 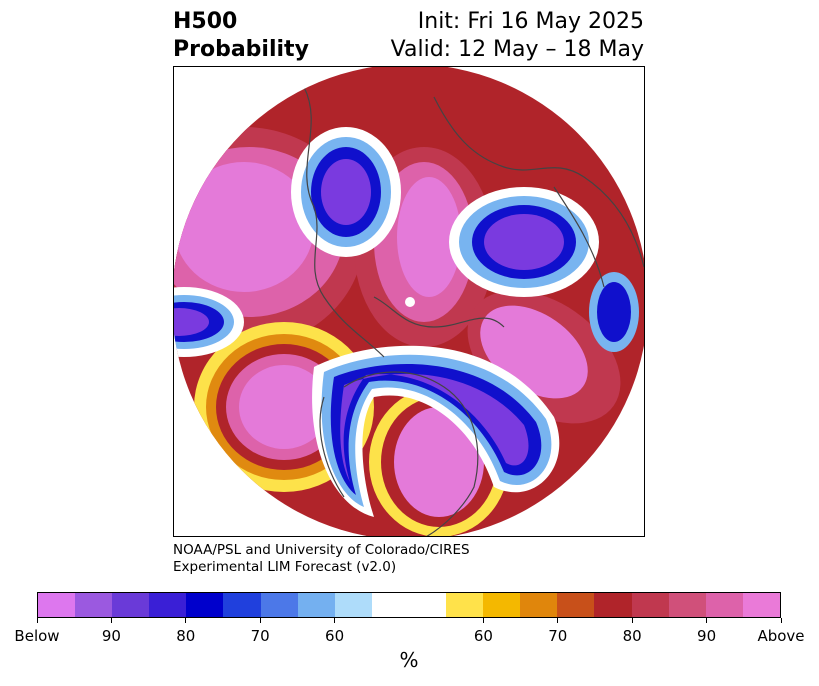 I want to click on map-title: H500 Probability, so click(x=241, y=36).